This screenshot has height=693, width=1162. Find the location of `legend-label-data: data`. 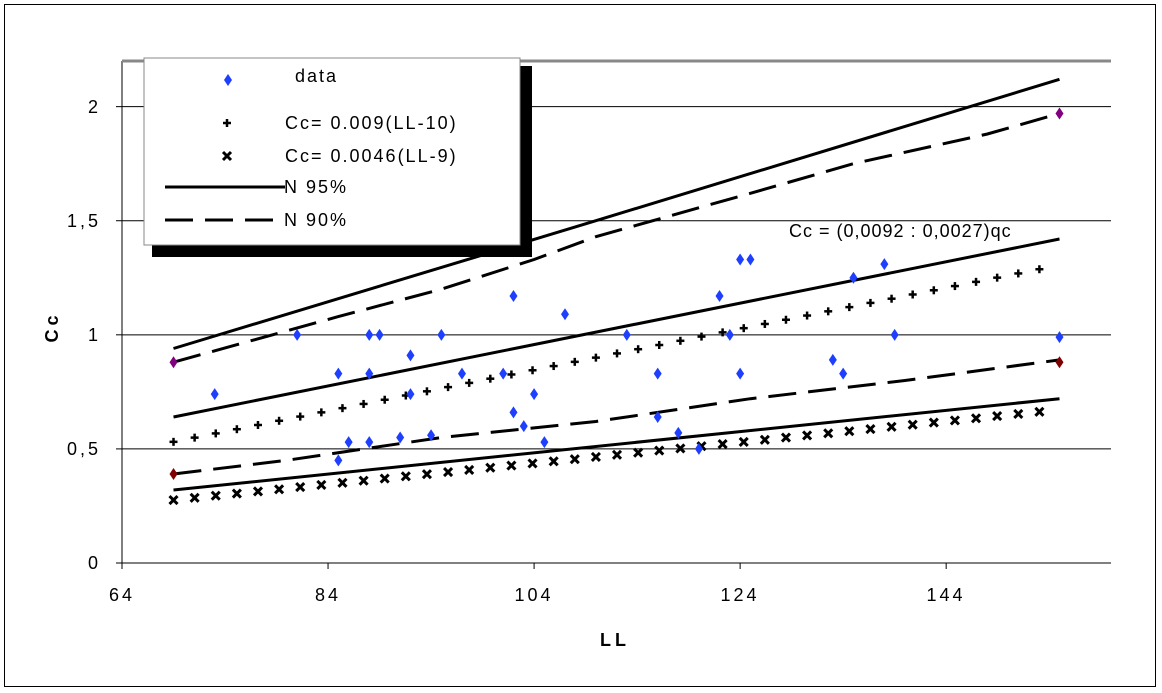

legend-label-data: data is located at coordinates (316, 76).